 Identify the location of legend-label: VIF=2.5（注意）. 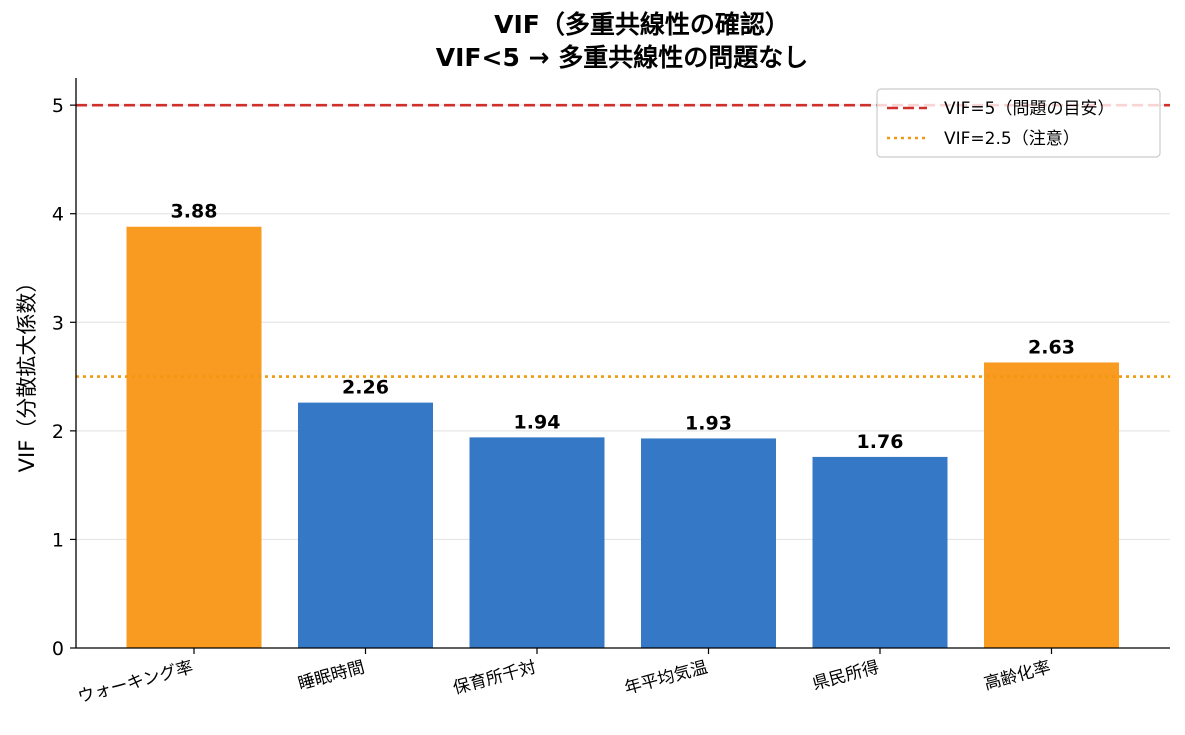
(1012, 139).